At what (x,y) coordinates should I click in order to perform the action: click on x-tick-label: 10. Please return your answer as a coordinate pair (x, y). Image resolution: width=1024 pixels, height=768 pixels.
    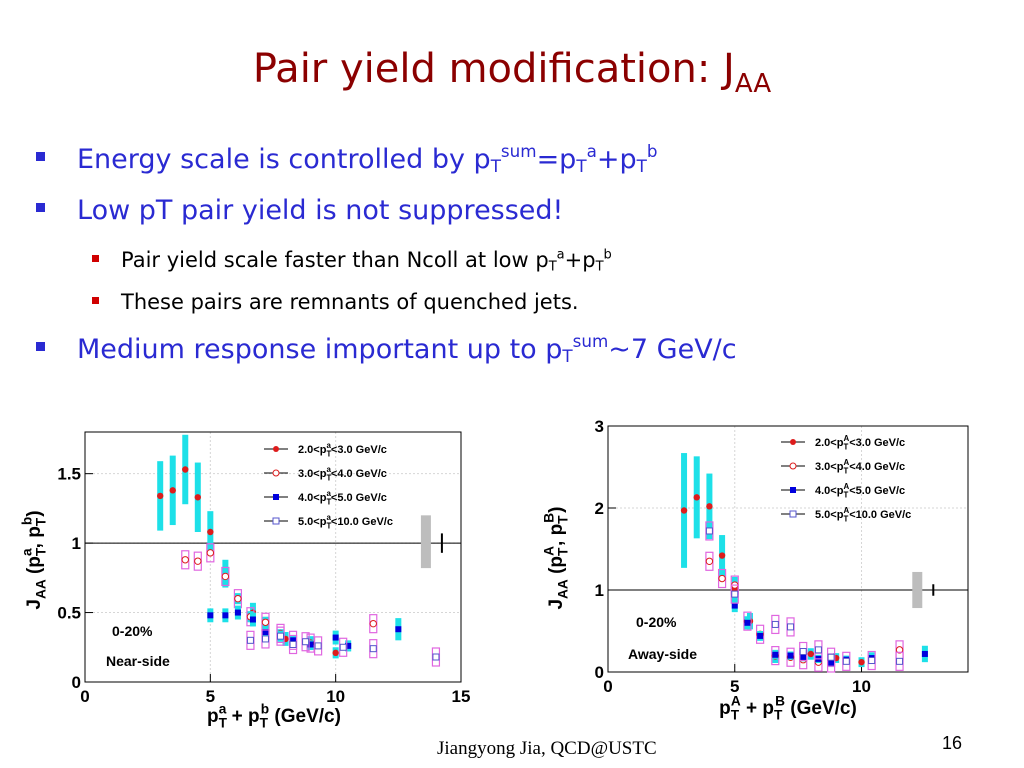
    Looking at the image, I should click on (861, 686).